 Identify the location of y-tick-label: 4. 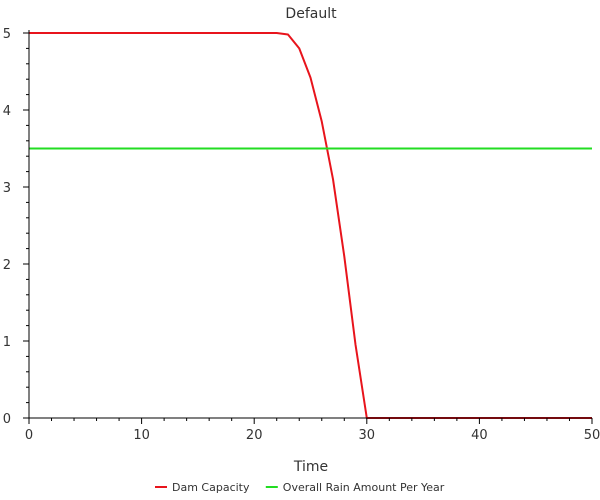
(7, 111).